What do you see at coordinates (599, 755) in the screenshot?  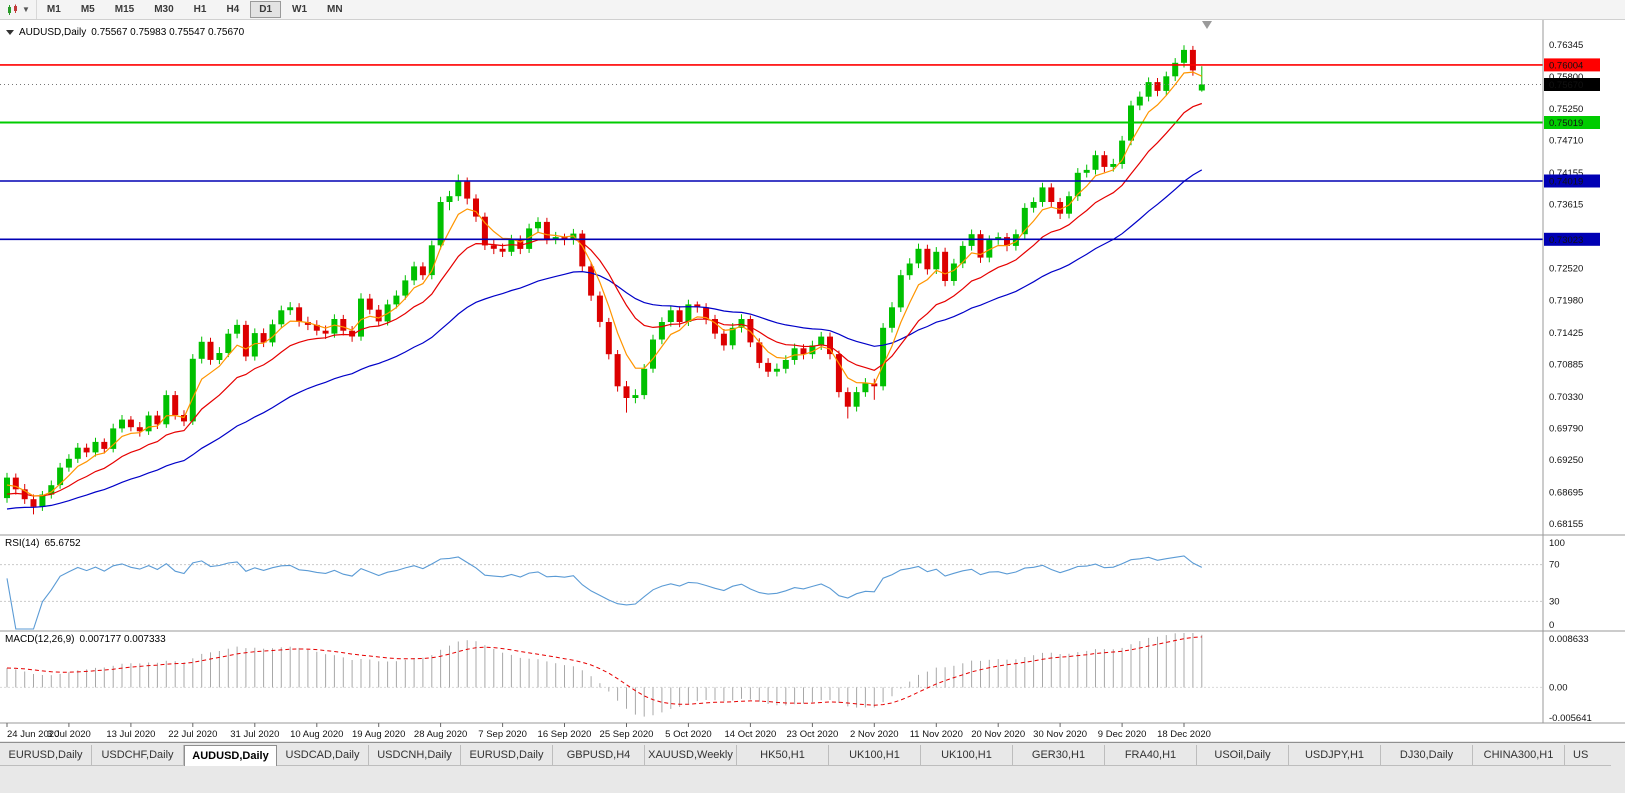 I see `chart-tab-gbpusd-h4: GBPUSD,H4` at bounding box center [599, 755].